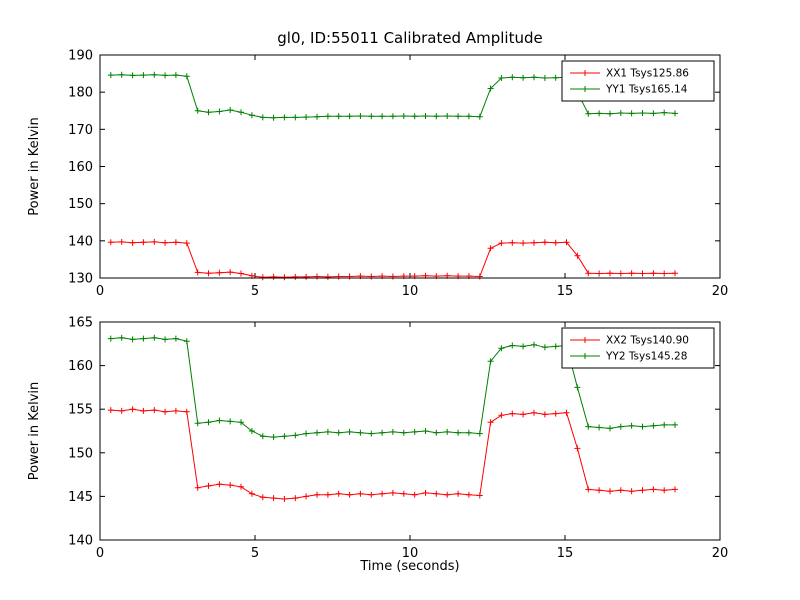 This screenshot has width=800, height=600. Describe the element at coordinates (80, 497) in the screenshot. I see `y-tick-label: 145` at that location.